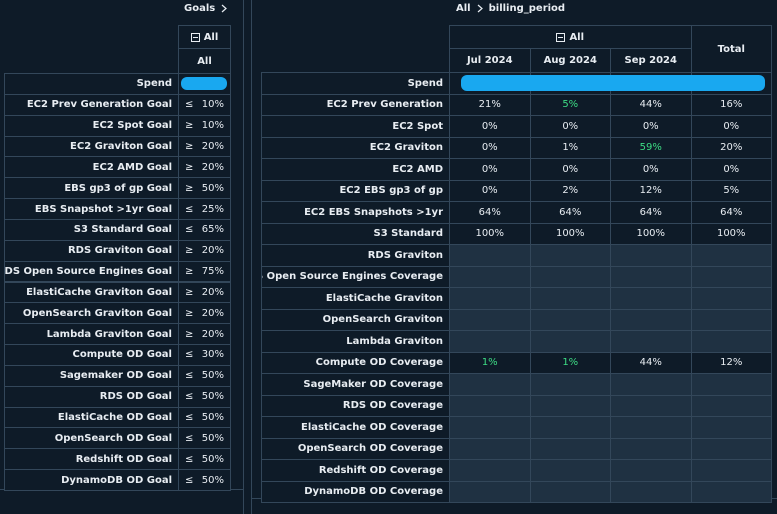 Image resolution: width=777 pixels, height=514 pixels. I want to click on row-label: Sagemaker OD Goal, so click(91, 375).